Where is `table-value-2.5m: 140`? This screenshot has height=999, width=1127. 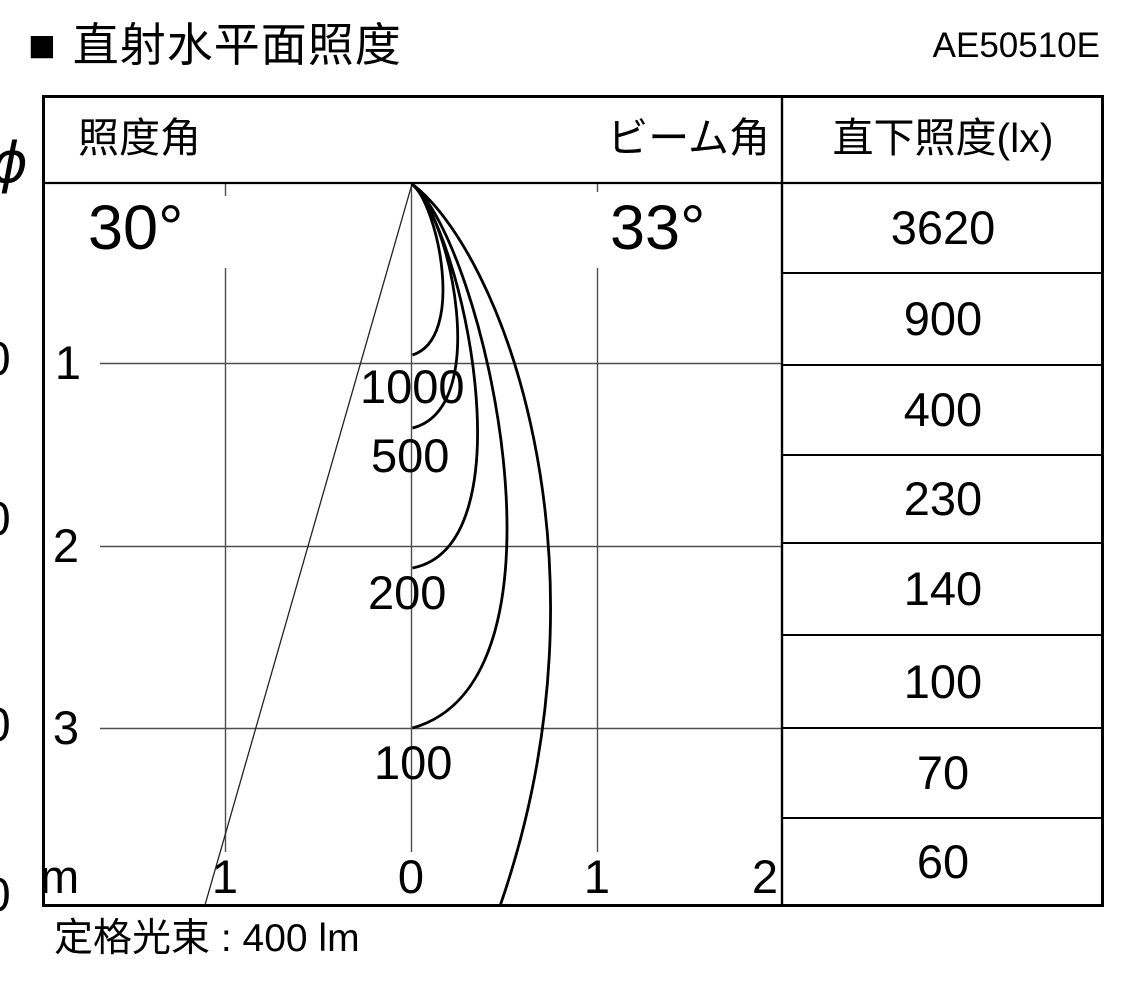
table-value-2.5m: 140 is located at coordinates (943, 588).